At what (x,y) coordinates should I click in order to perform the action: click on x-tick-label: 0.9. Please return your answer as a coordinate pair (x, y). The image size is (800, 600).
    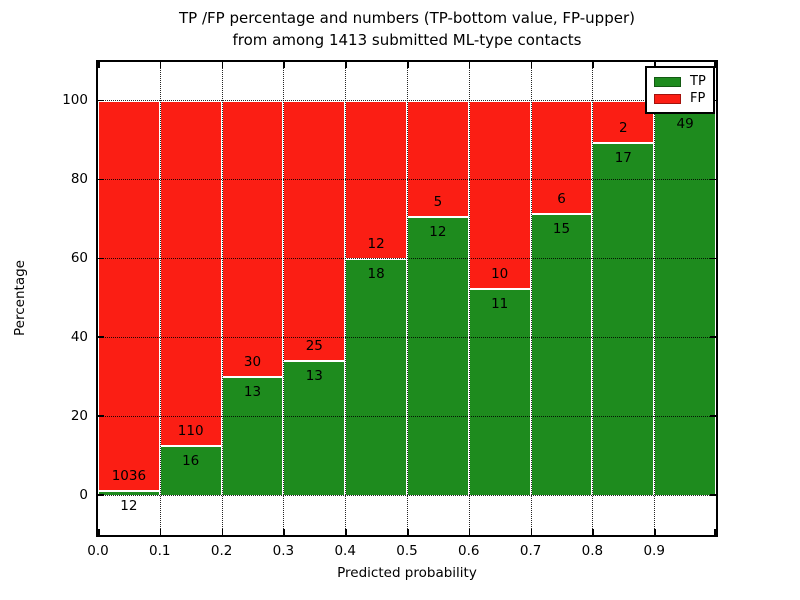
    Looking at the image, I should click on (654, 551).